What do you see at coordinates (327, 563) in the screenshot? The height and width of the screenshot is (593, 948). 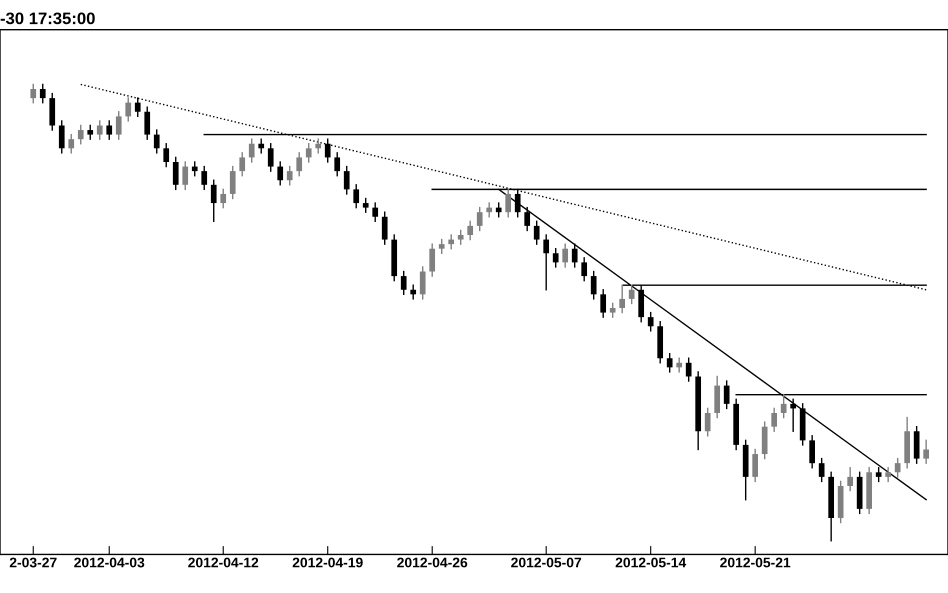 I see `x-tick-label: 2012-04-19` at bounding box center [327, 563].